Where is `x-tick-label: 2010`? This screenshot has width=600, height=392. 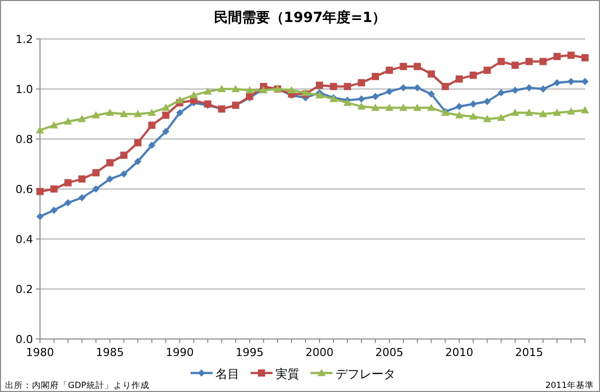 x-tick-label: 2010 is located at coordinates (459, 352).